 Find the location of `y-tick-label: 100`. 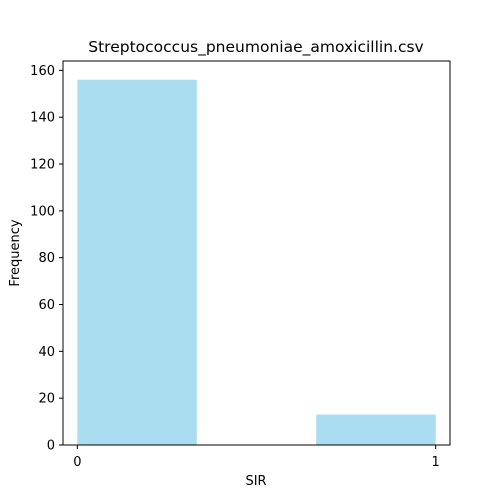

y-tick-label: 100 is located at coordinates (42, 211).